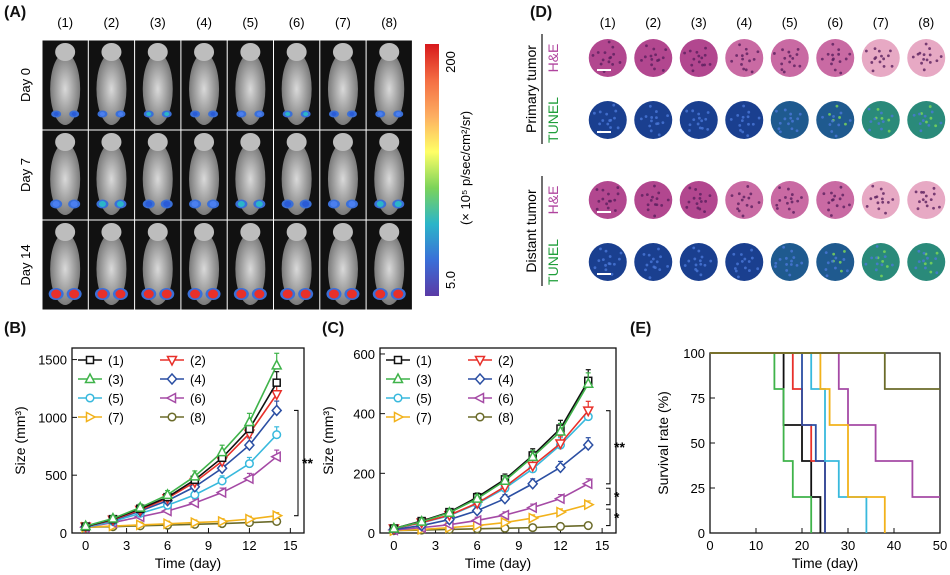  What do you see at coordinates (364, 473) in the screenshot?
I see `y-tick-label: 200` at bounding box center [364, 473].